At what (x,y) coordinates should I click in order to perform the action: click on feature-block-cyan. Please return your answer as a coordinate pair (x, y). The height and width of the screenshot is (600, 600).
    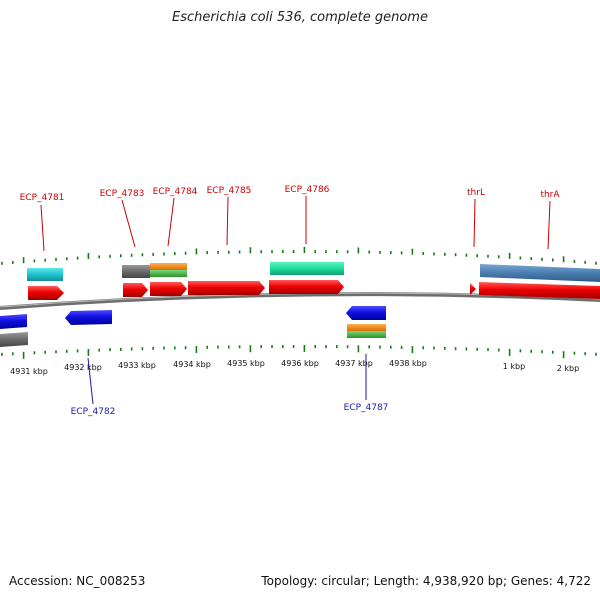
    Looking at the image, I should click on (45, 274).